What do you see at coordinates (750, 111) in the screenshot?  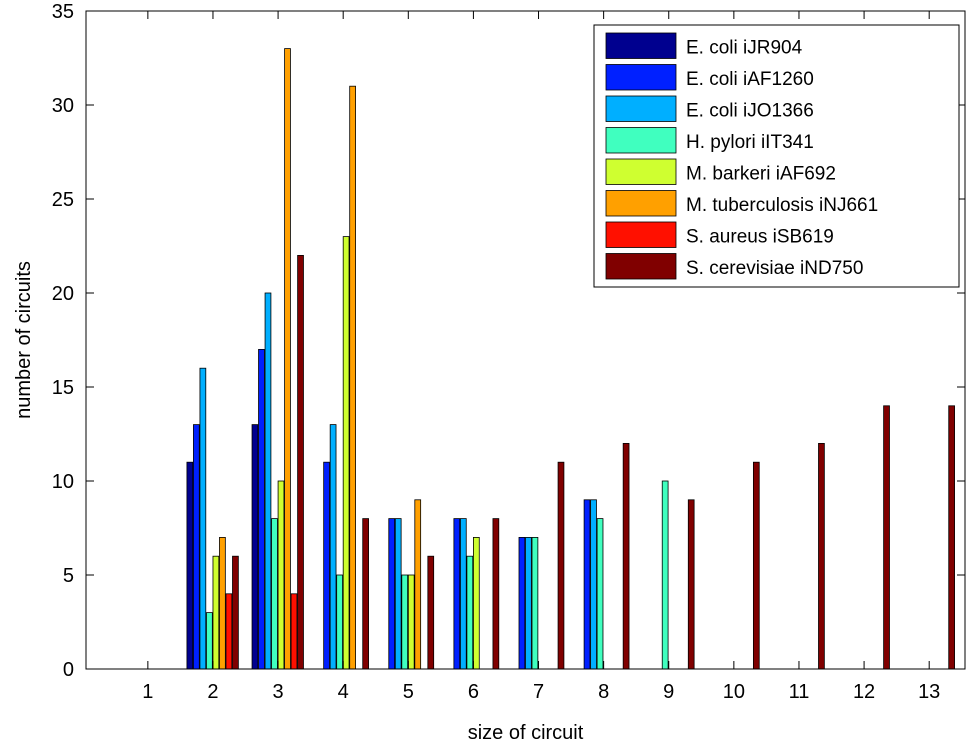 I see `legend-label: E. coli iJO1366` at bounding box center [750, 111].